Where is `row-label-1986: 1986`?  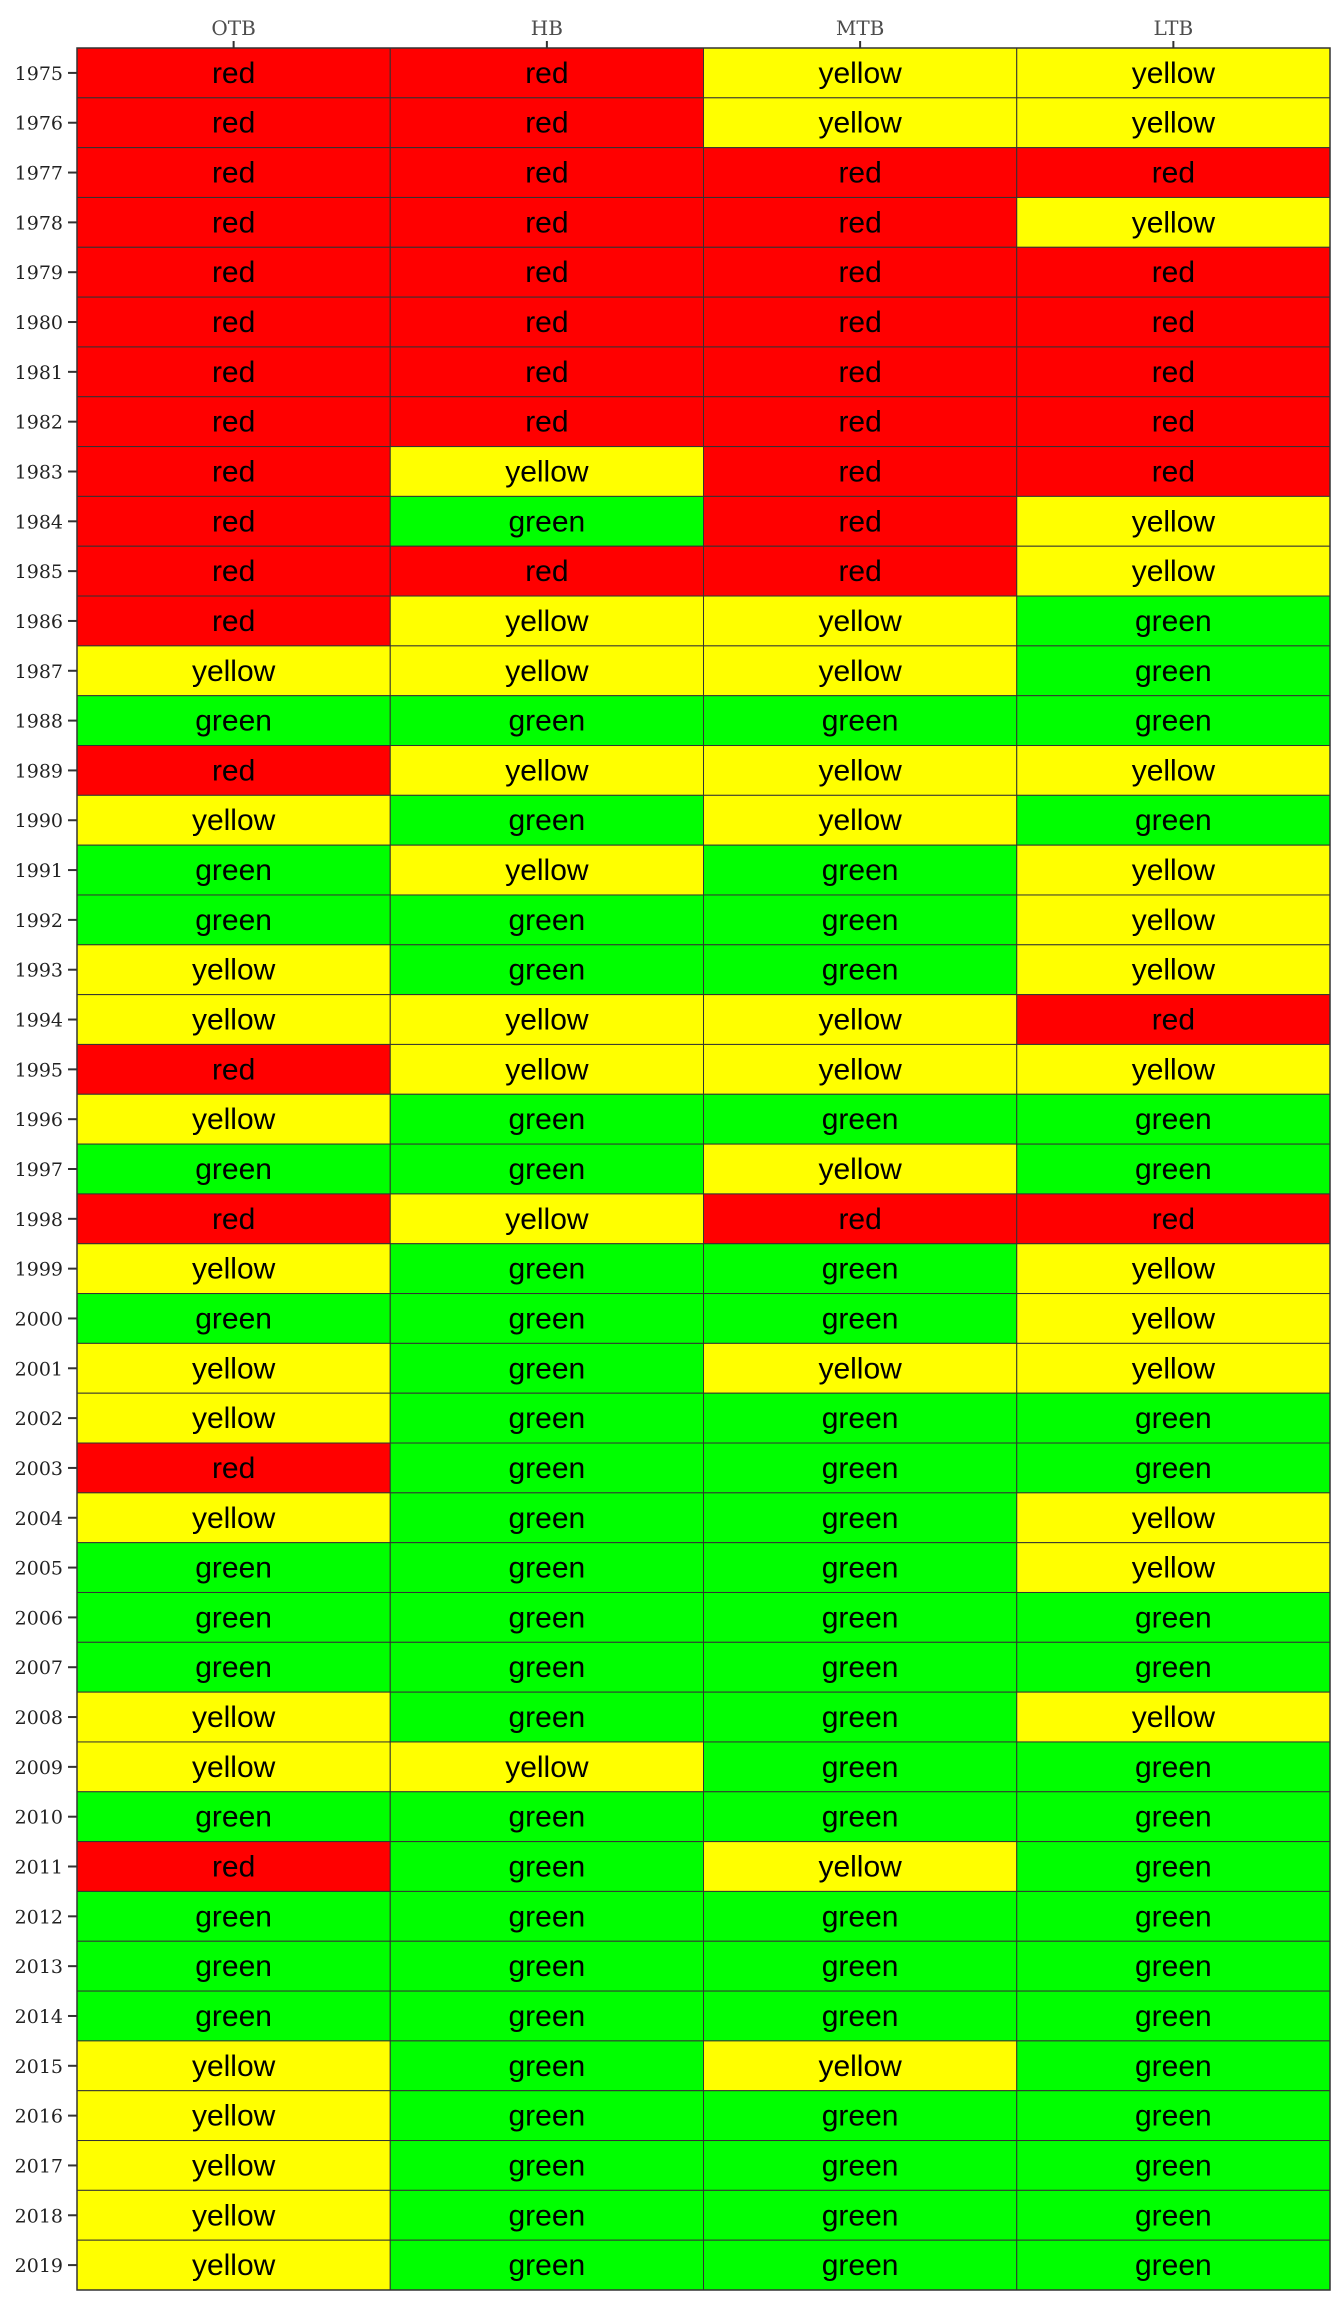 row-label-1986: 1986 is located at coordinates (39, 622).